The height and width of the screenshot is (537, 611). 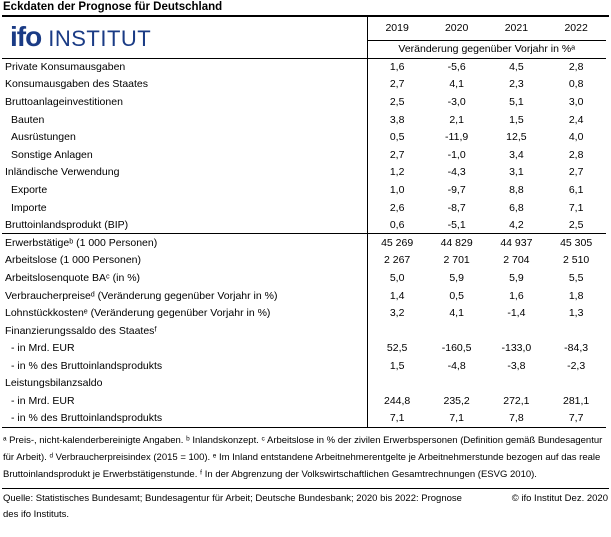 What do you see at coordinates (304, 278) in the screenshot?
I see `table-row: Arbeitslosenquote BAᶜ (in %) 5,0 5,9 5,9 5,5` at bounding box center [304, 278].